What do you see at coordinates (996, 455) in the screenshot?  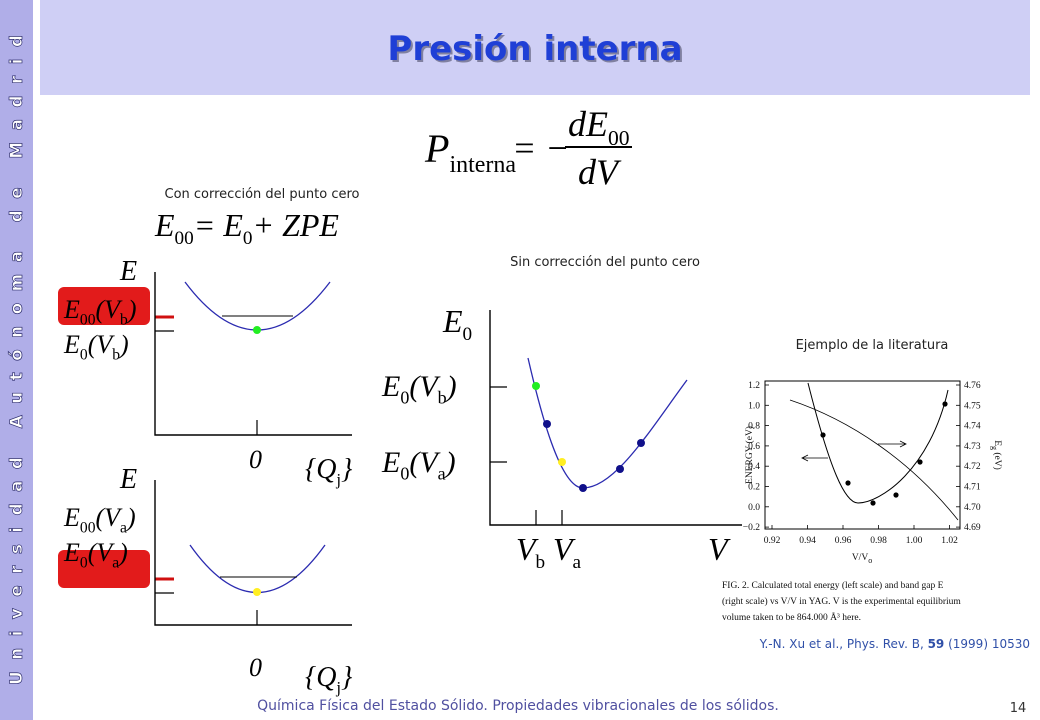 I see `y2-axis-label: Eg (eV)` at bounding box center [996, 455].